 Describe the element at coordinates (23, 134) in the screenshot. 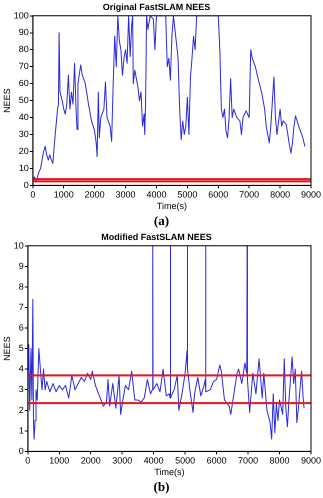

I see `y-tick-label: 30` at that location.